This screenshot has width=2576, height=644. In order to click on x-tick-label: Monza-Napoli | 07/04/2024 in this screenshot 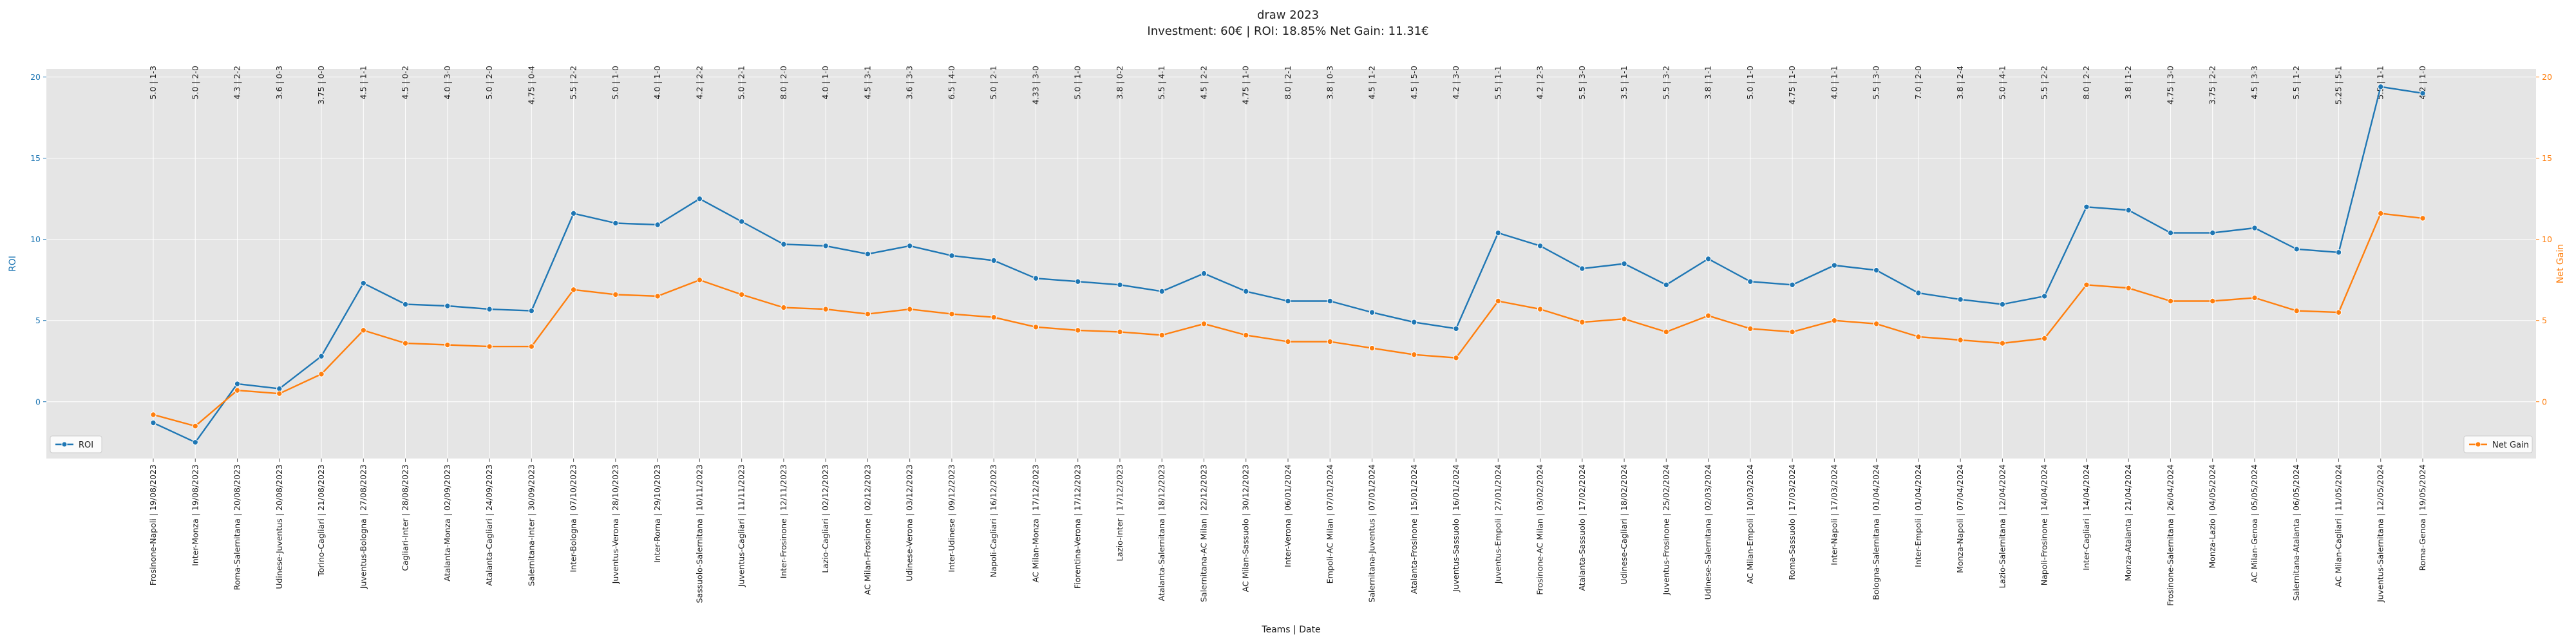, I will do `click(1960, 518)`.